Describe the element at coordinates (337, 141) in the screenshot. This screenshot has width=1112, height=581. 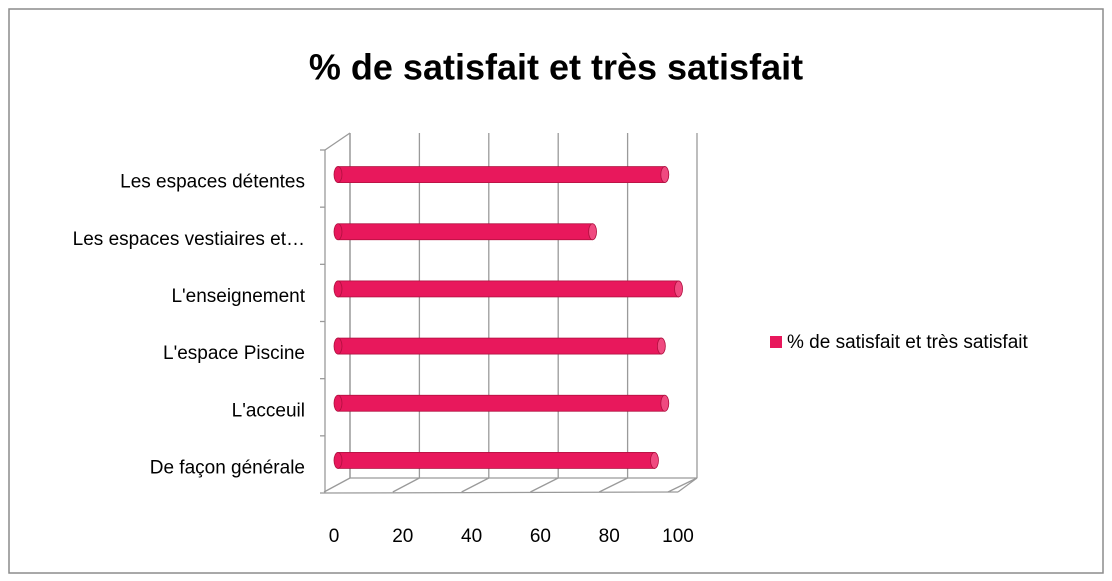
I see `axis-edge` at that location.